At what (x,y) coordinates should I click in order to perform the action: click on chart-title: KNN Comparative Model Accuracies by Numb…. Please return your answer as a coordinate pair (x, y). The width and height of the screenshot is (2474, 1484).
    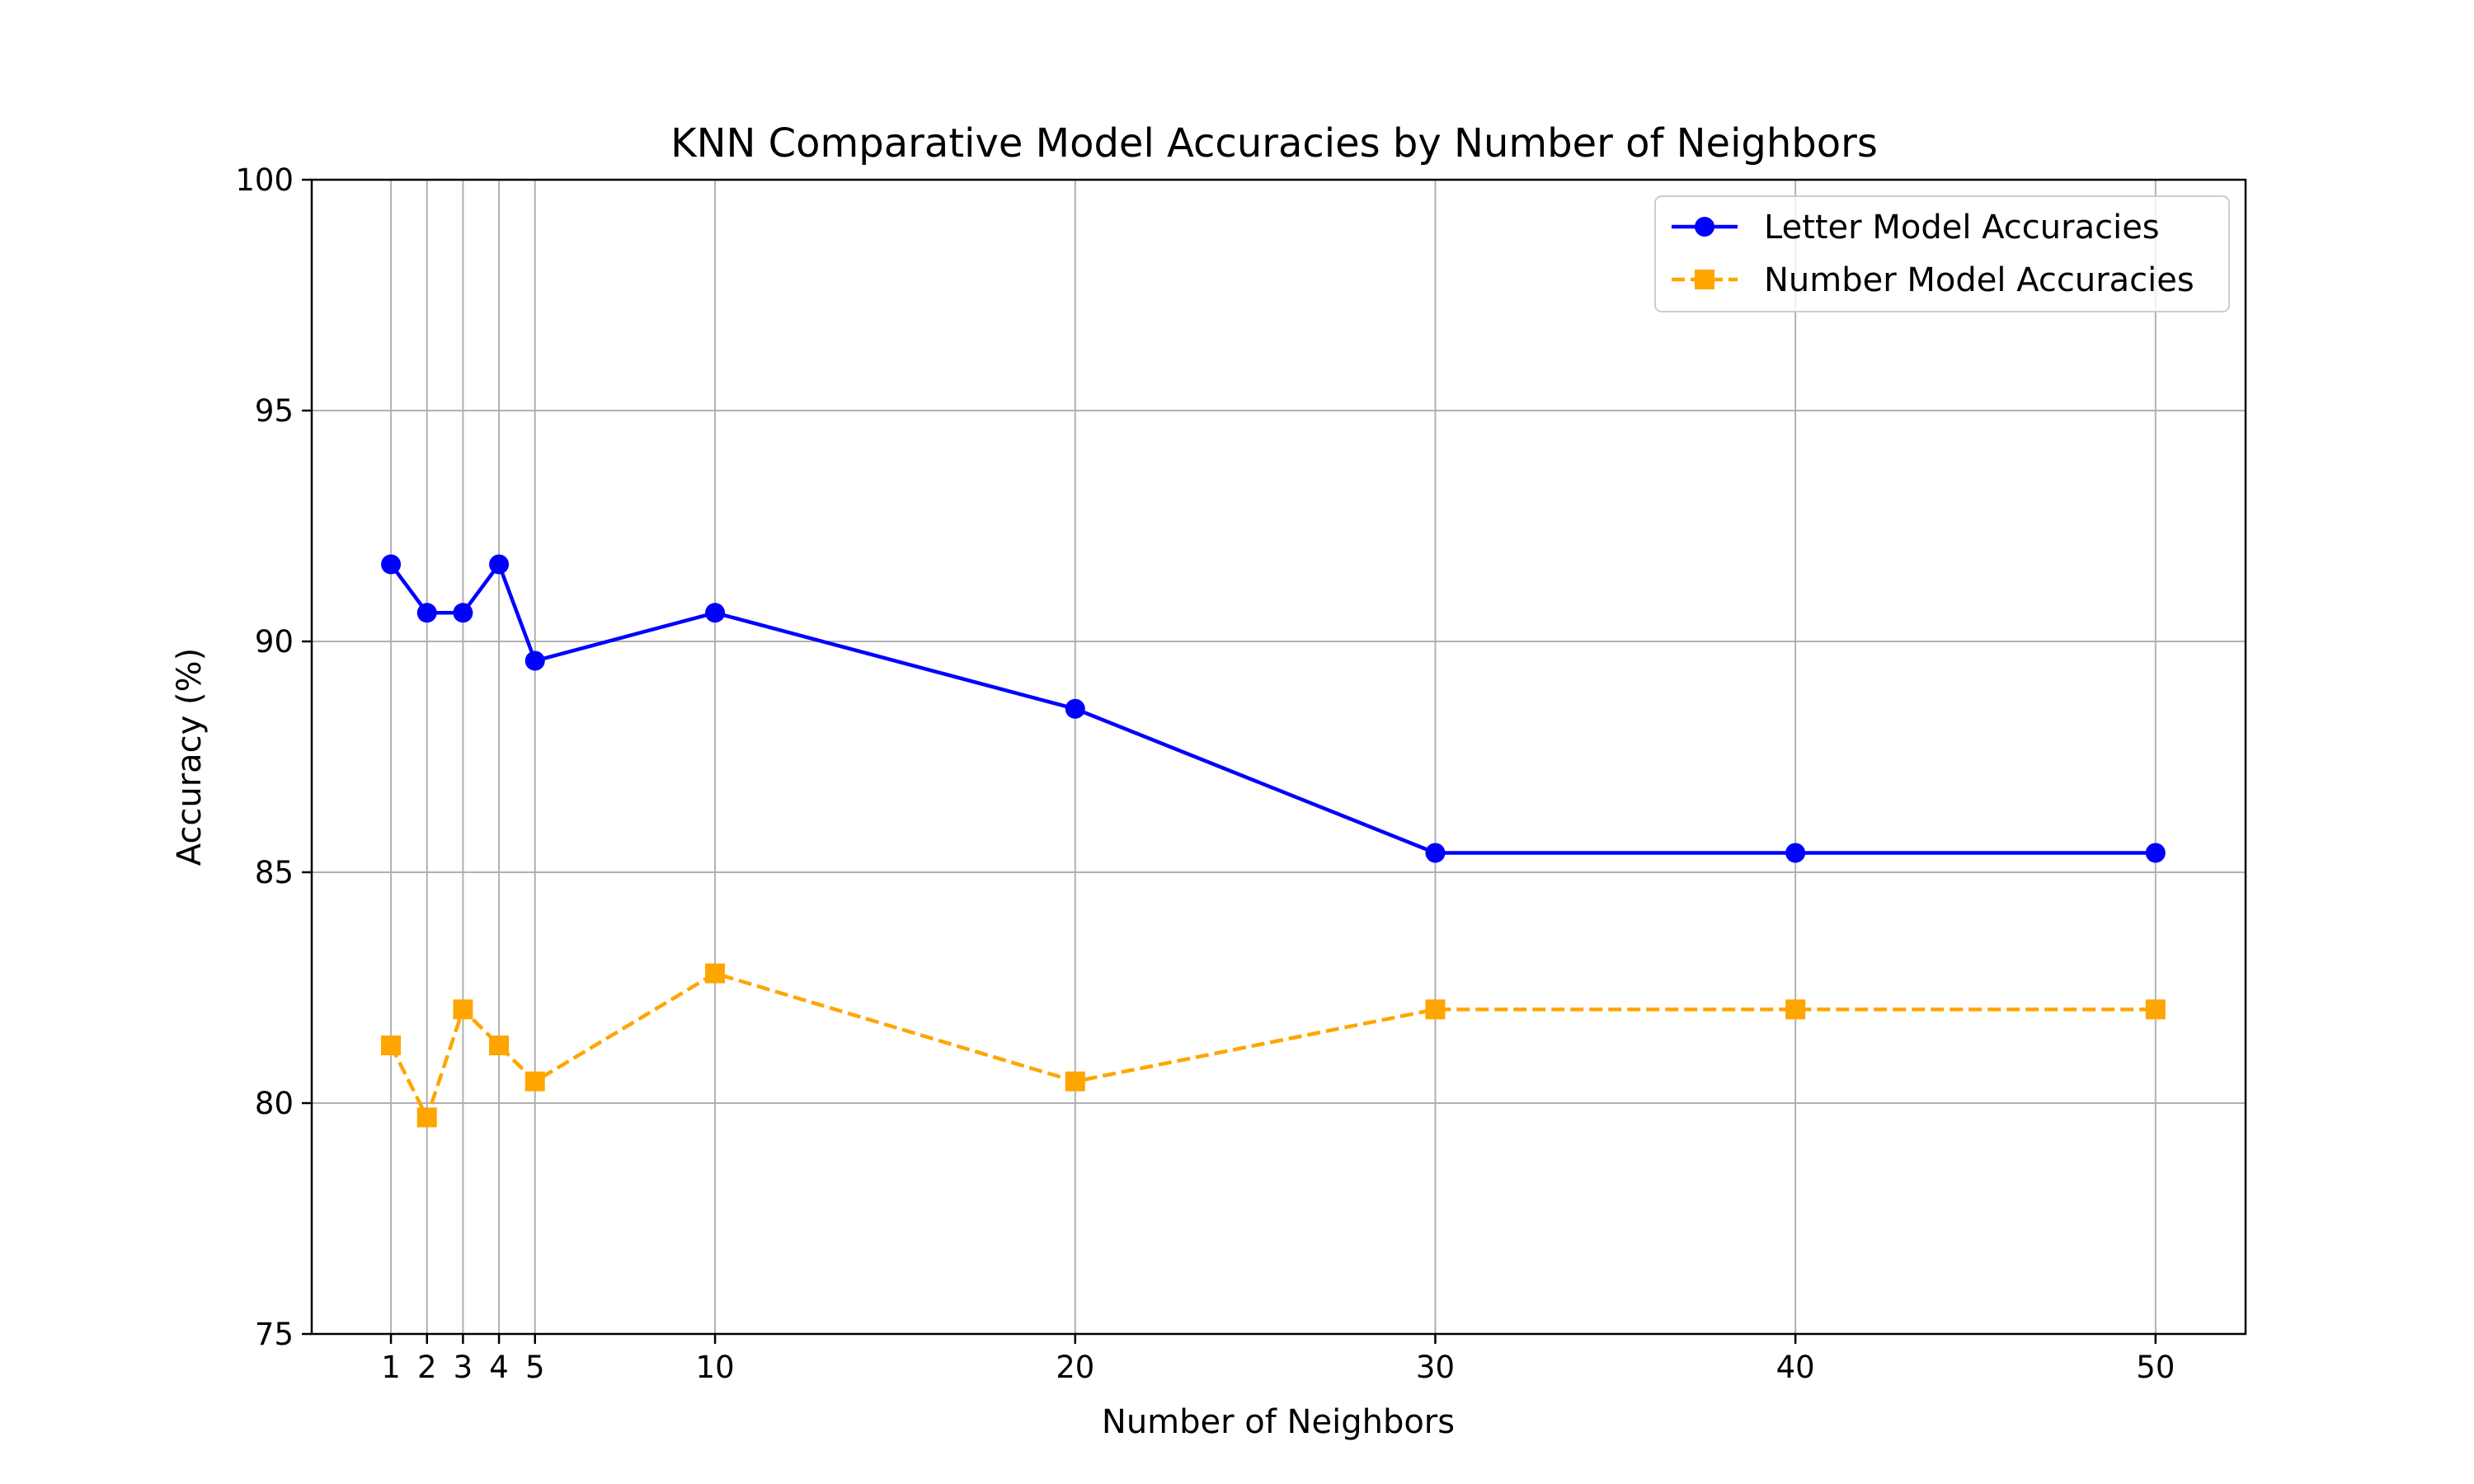
    Looking at the image, I should click on (1274, 143).